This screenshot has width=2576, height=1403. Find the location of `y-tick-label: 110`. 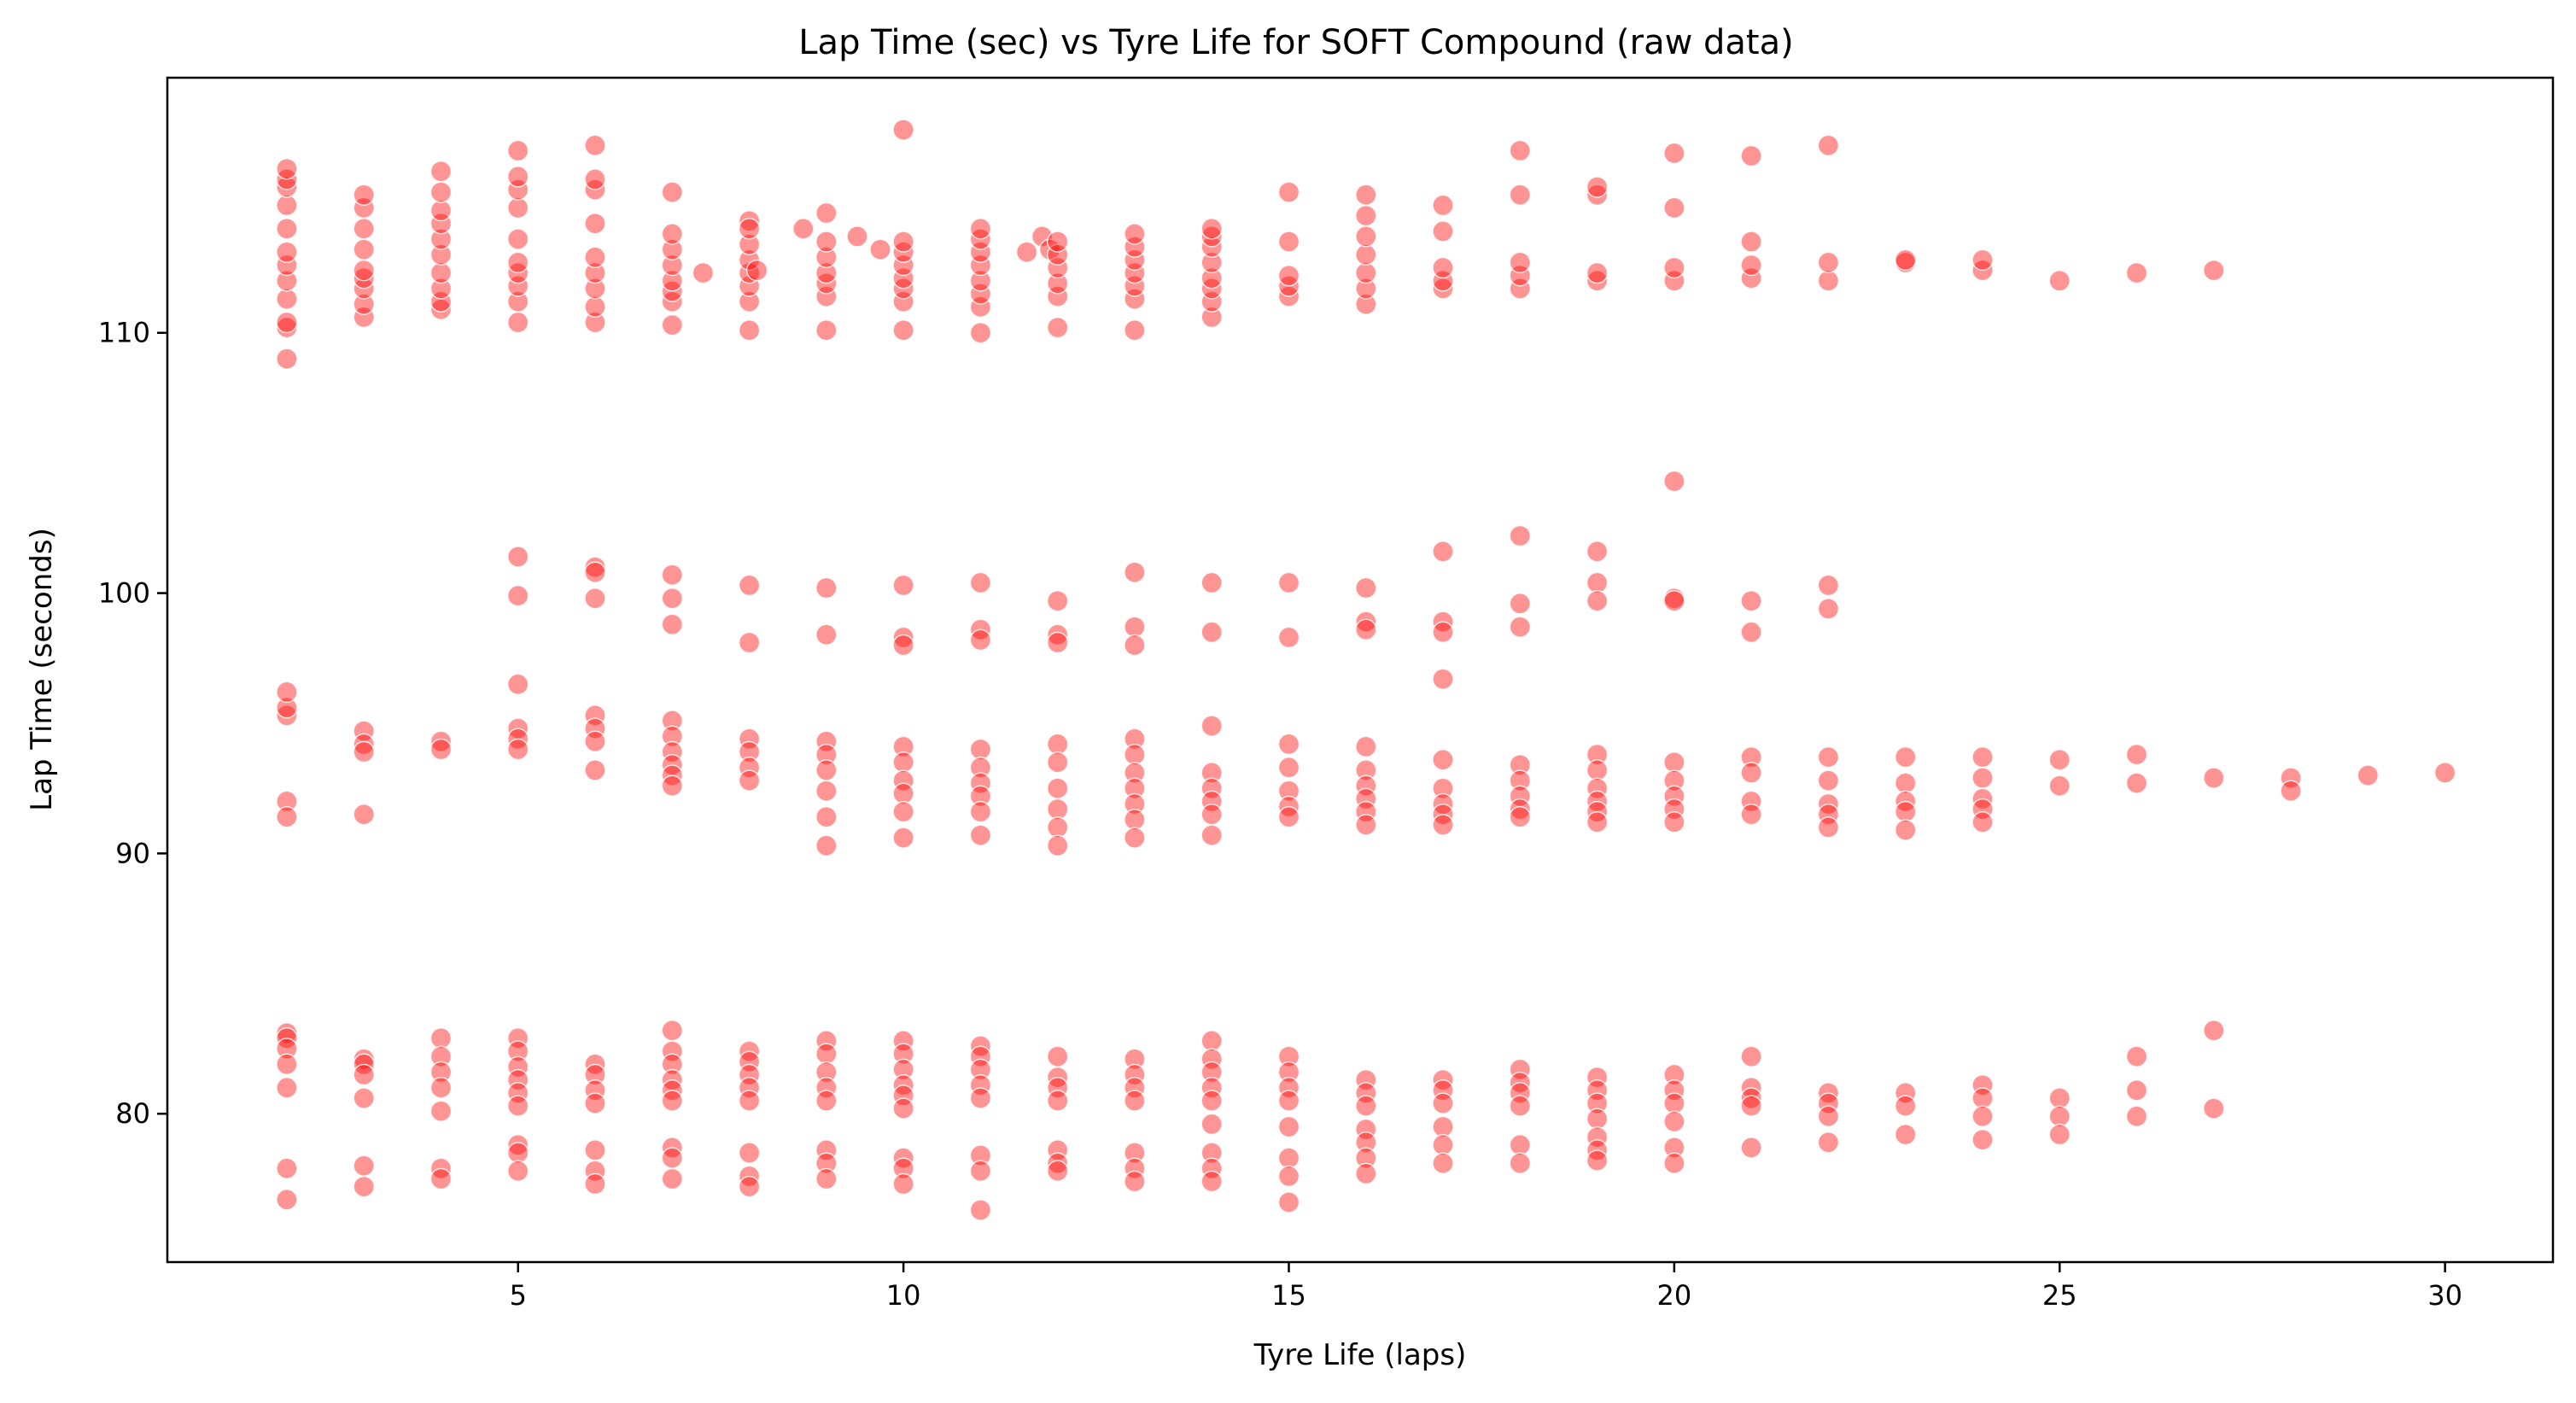

y-tick-label: 110 is located at coordinates (124, 333).